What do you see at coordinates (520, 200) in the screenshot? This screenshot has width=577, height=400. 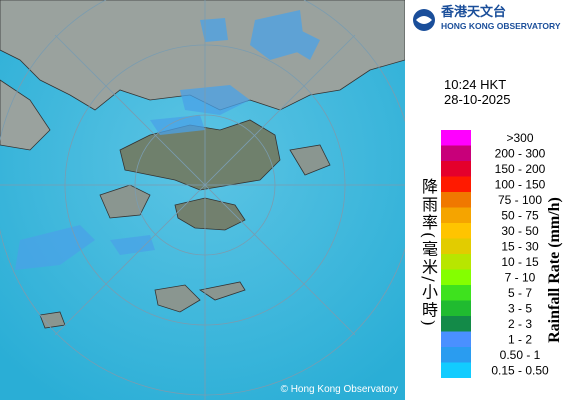 I see `legend-label: 75 - 100` at bounding box center [520, 200].